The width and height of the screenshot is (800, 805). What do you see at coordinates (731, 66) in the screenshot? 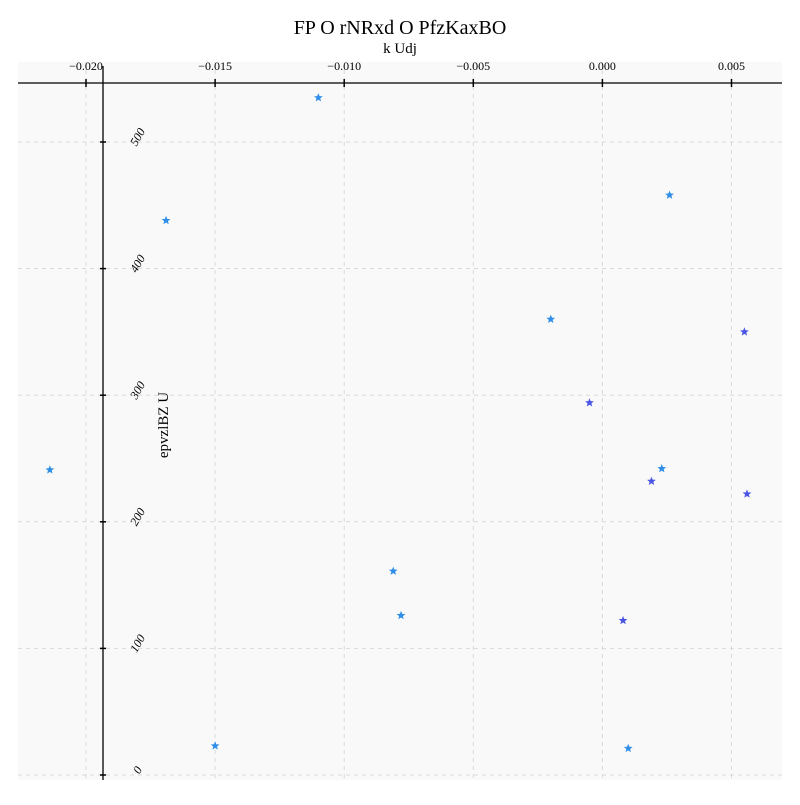
I see `x-tick-label: 0.005` at bounding box center [731, 66].